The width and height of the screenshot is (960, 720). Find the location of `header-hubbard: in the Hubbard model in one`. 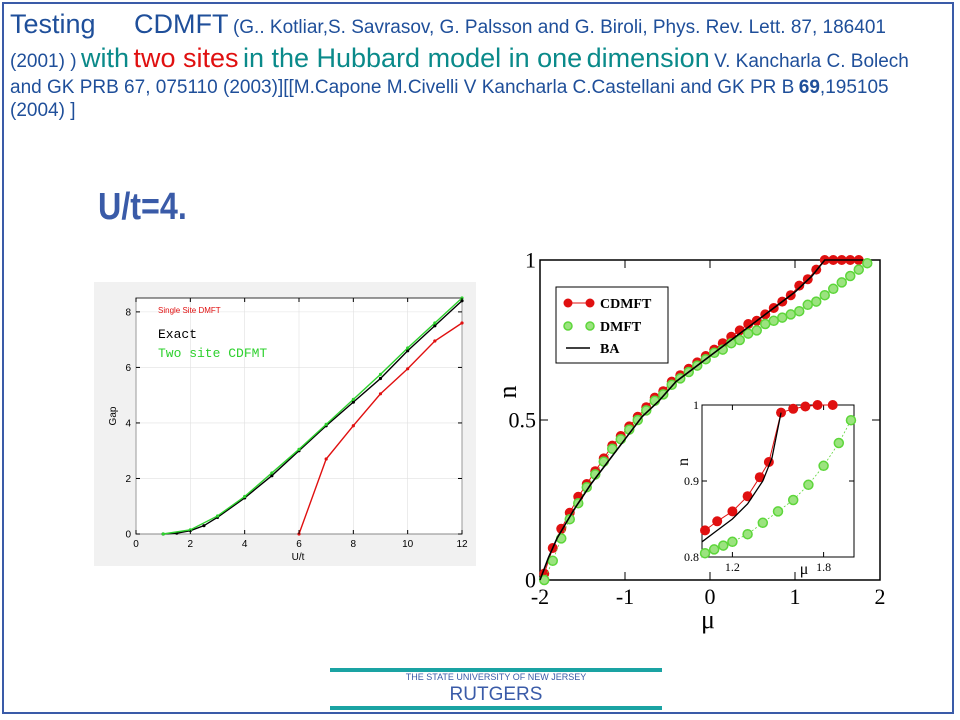

header-hubbard: in the Hubbard model in one is located at coordinates (412, 57).